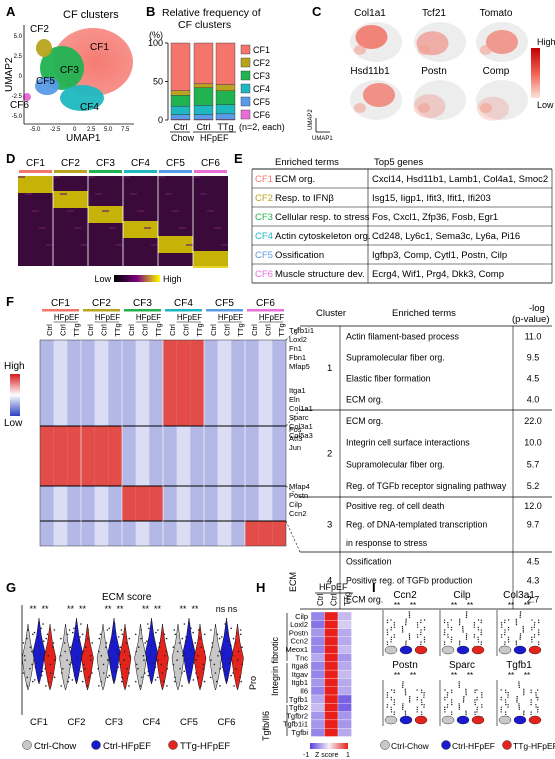 This screenshot has width=555, height=759. Describe the element at coordinates (158, 81) in the screenshot. I see `bar-yticks: 0 50 100` at that location.